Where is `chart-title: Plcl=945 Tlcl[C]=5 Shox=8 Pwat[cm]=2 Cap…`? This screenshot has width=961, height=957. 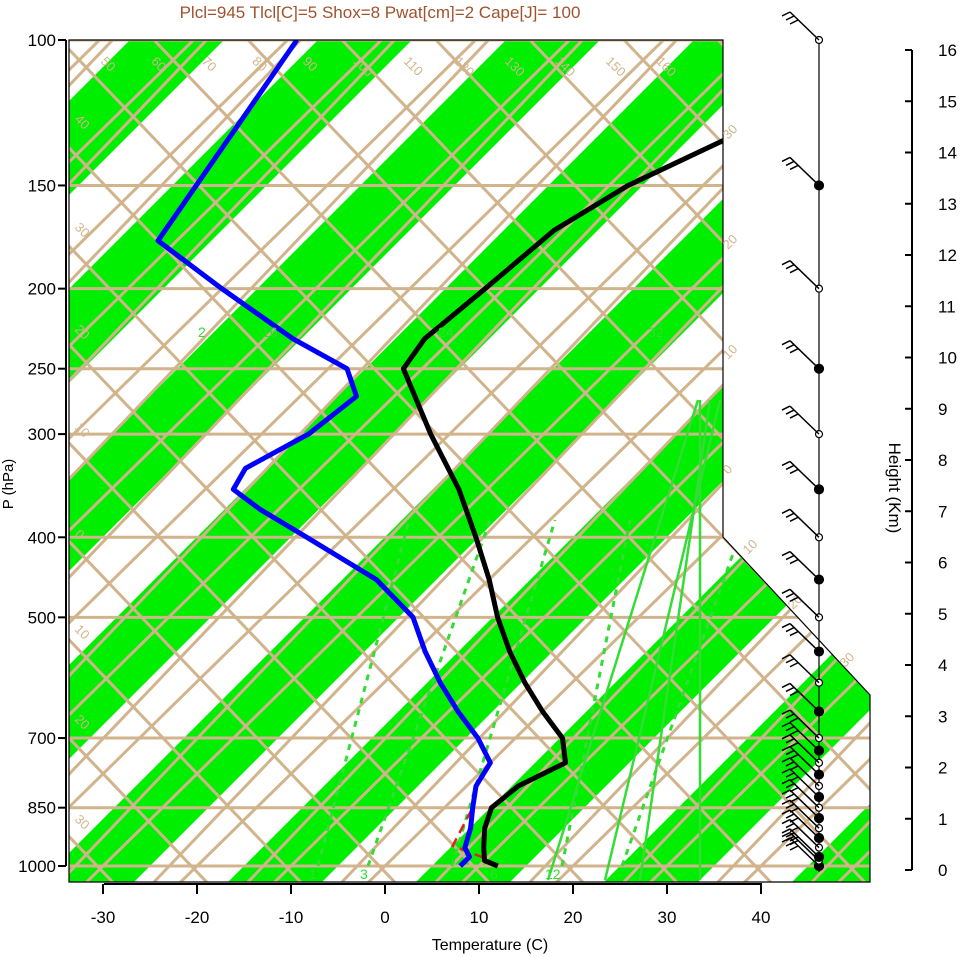 chart-title: Plcl=945 Tlcl[C]=5 Shox=8 Pwat[cm]=2 Cap… is located at coordinates (380, 12).